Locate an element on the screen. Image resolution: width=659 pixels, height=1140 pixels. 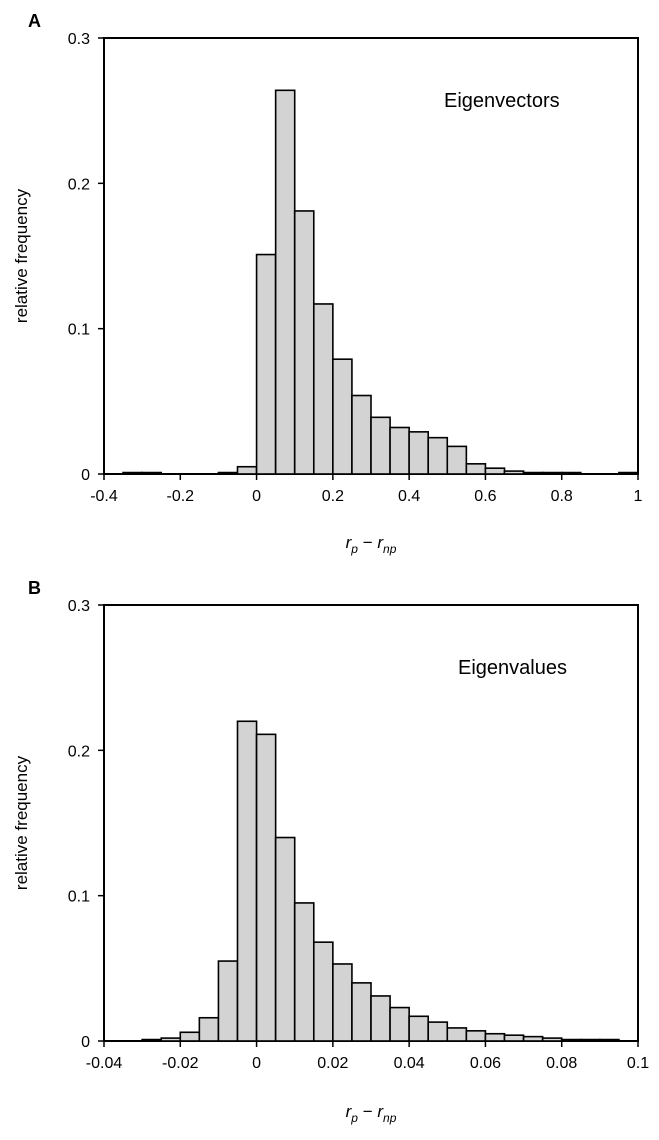
chart-annotation: Eigenvectors is located at coordinates (502, 101).